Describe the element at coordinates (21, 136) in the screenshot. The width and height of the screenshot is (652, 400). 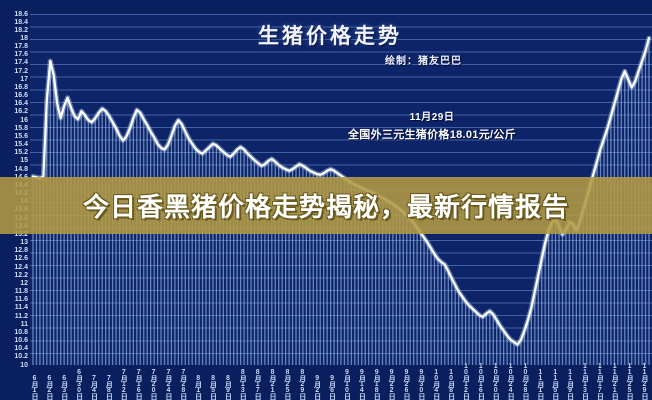
I see `y-axis-tick: 15.6` at that location.